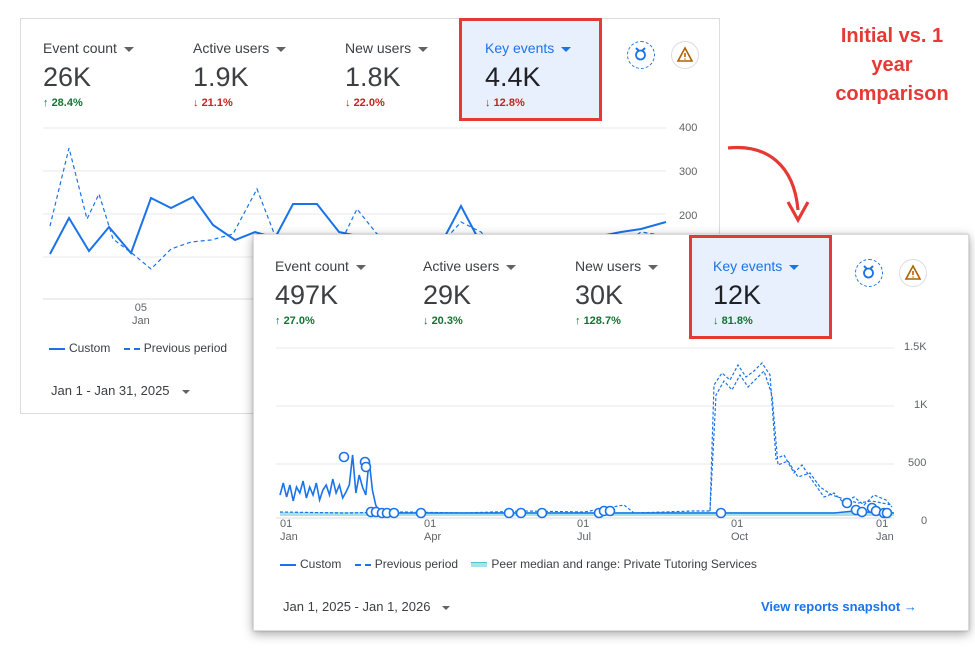 Image resolution: width=975 pixels, height=650 pixels. I want to click on metric-event-count: Event count 26K ↑ 28.4%, so click(88, 74).